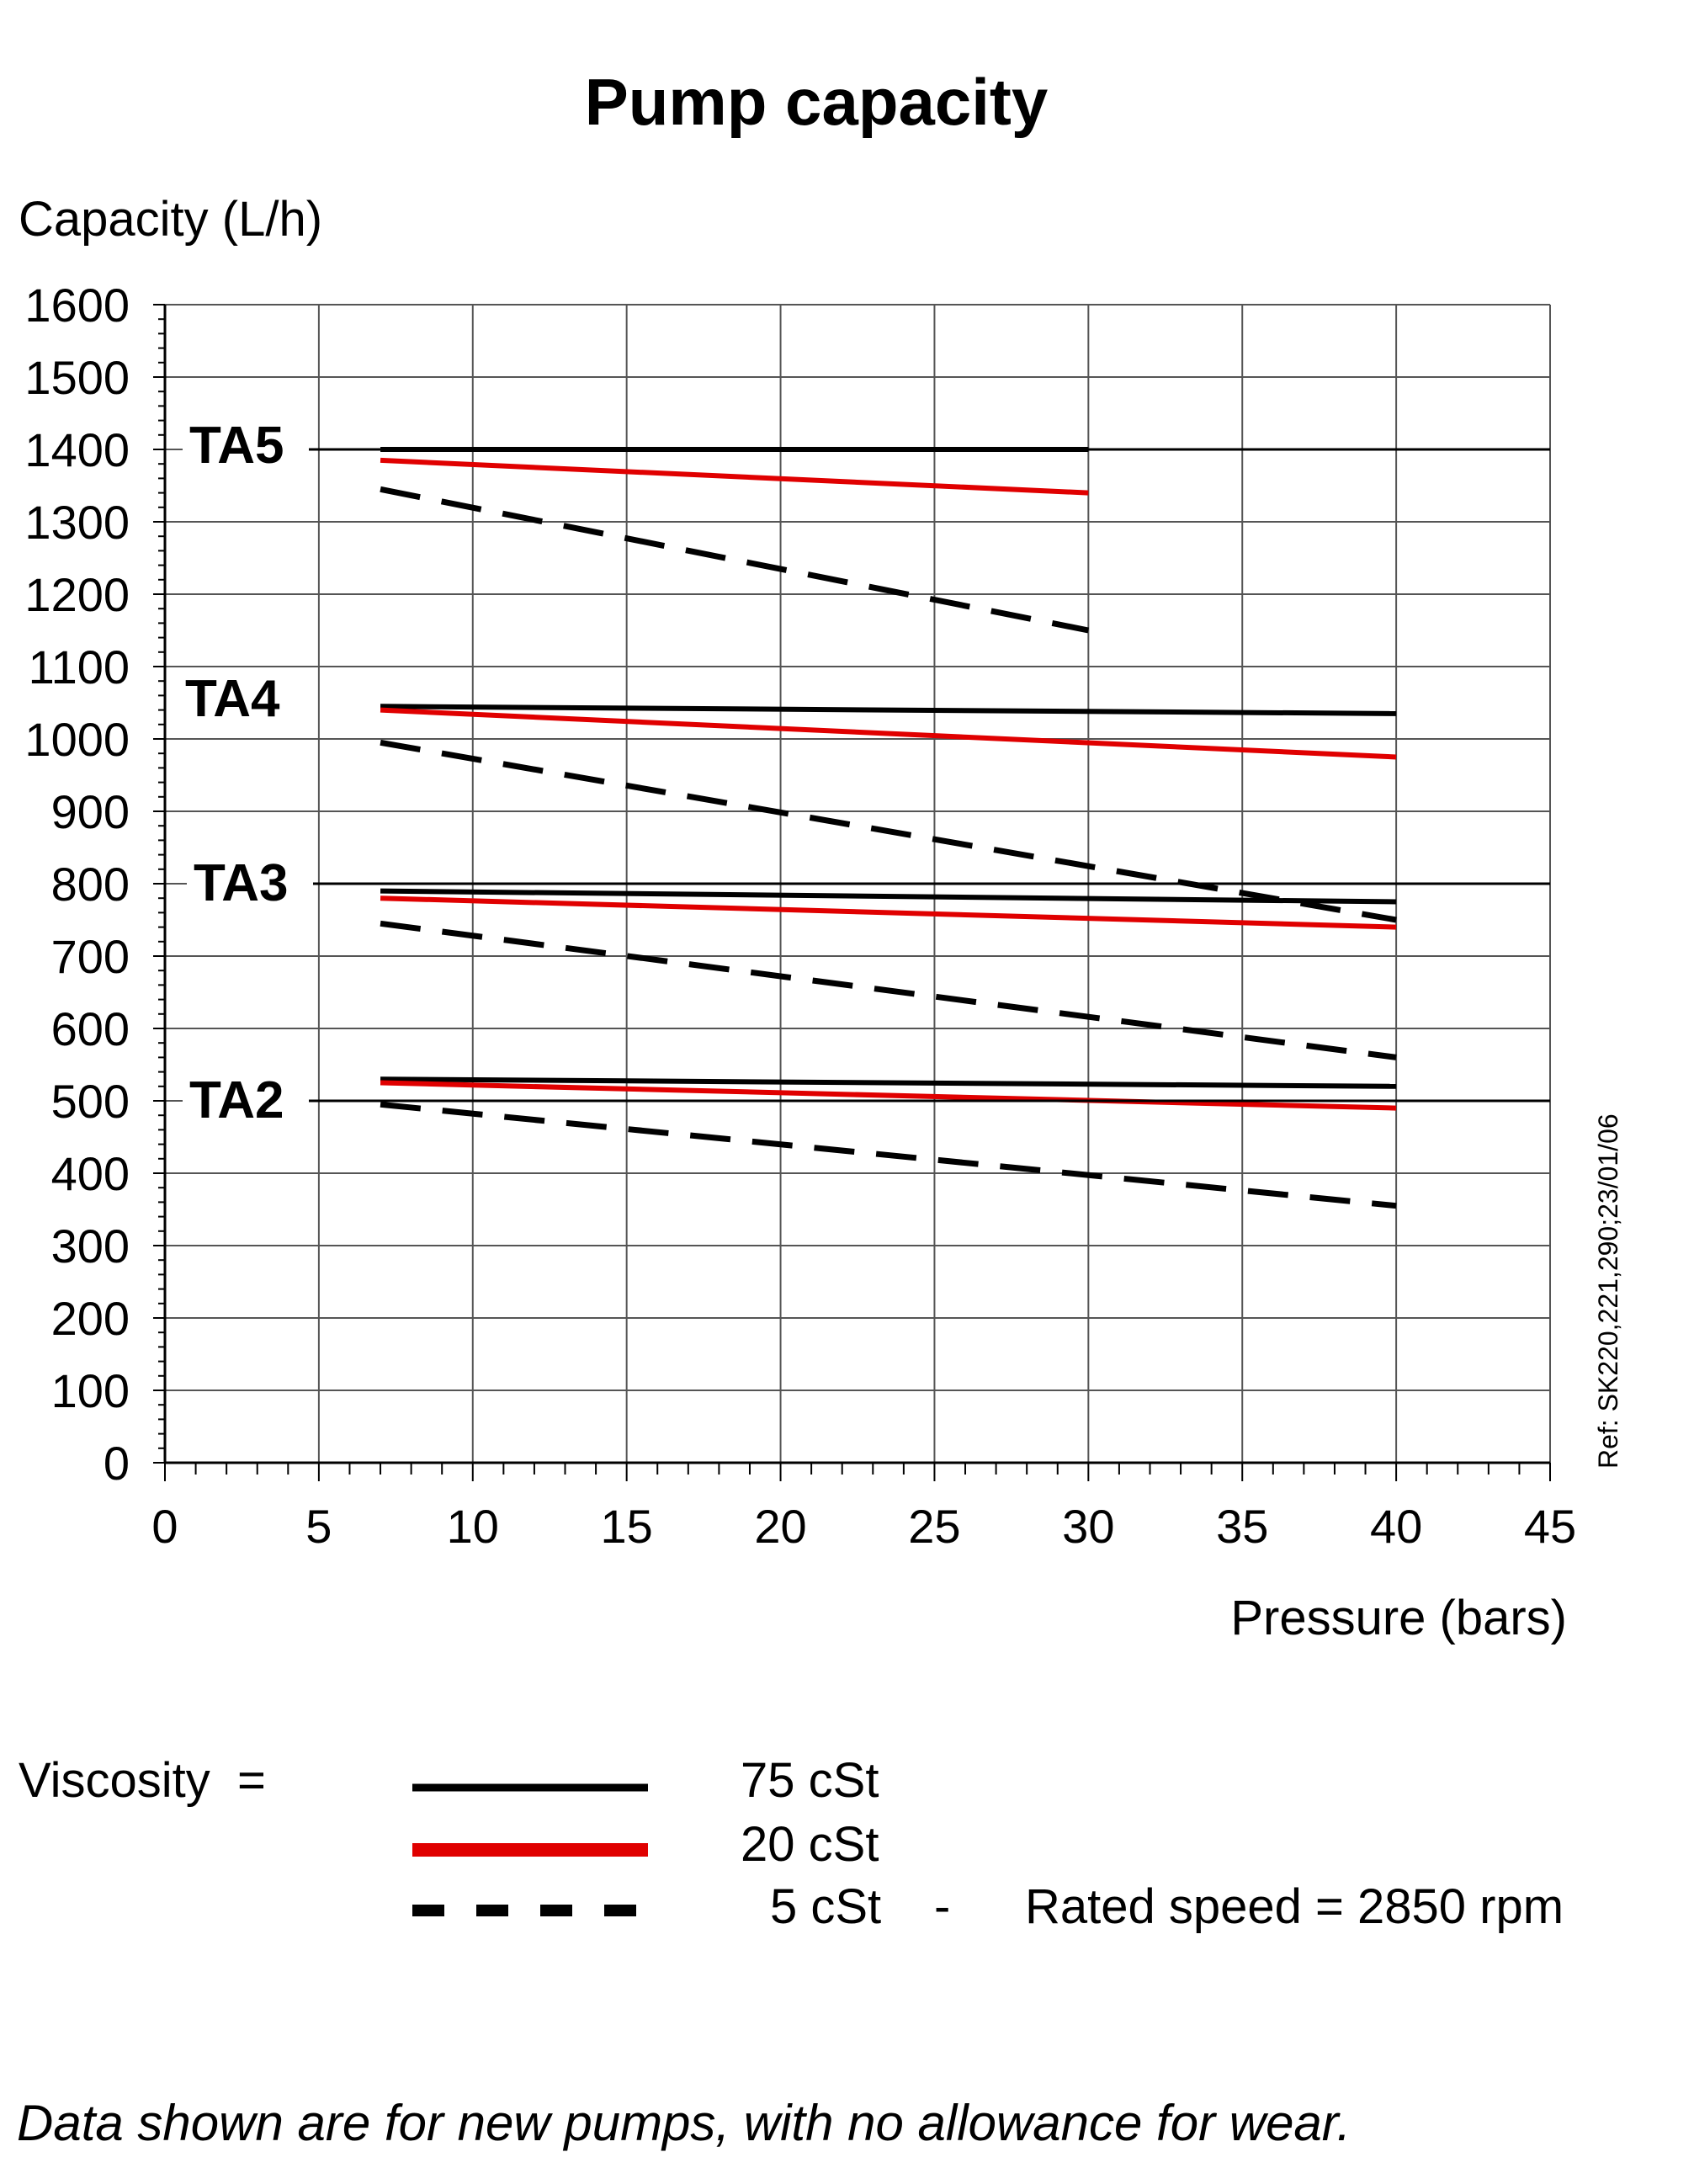 The width and height of the screenshot is (1694, 2184). Describe the element at coordinates (241, 883) in the screenshot. I see `pump-label: TA3` at that location.